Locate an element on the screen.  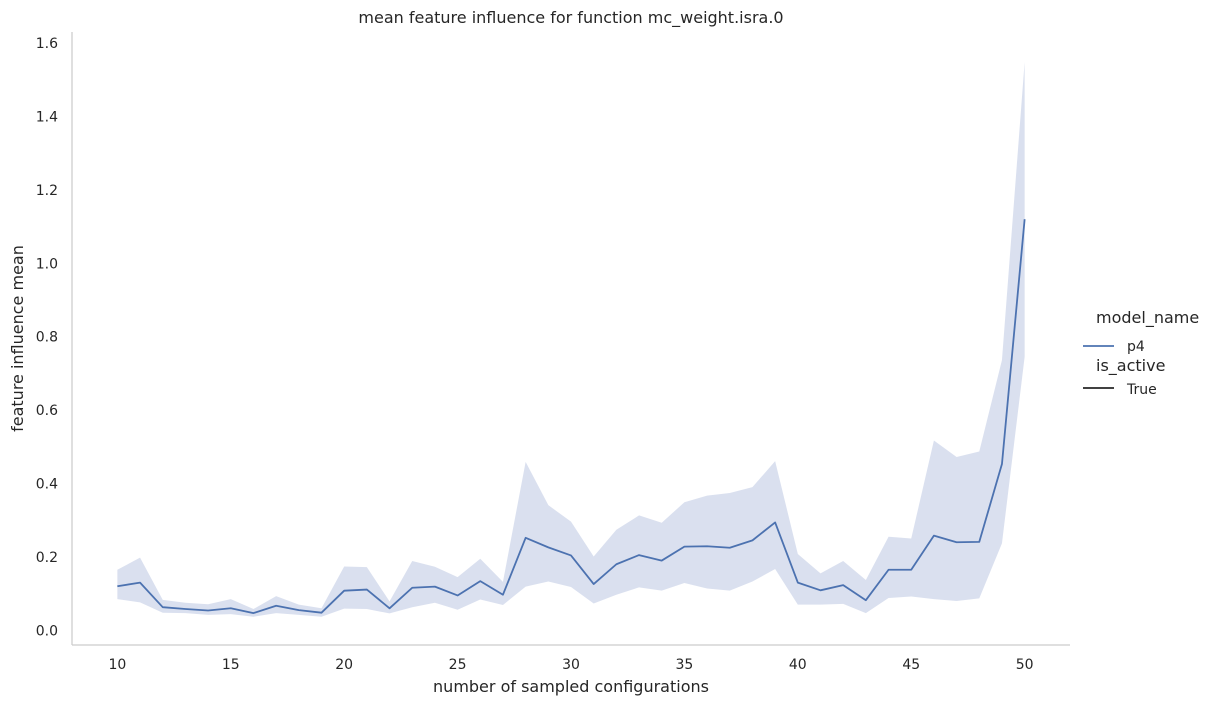
x-tick-label: 45 is located at coordinates (911, 665).